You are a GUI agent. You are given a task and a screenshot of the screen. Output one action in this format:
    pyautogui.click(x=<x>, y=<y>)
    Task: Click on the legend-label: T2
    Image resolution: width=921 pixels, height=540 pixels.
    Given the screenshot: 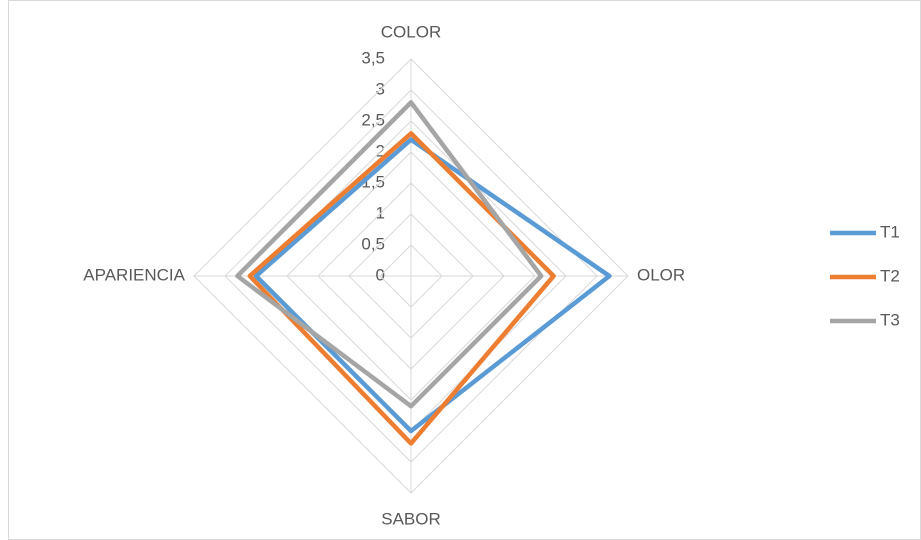 What is the action you would take?
    pyautogui.click(x=890, y=275)
    